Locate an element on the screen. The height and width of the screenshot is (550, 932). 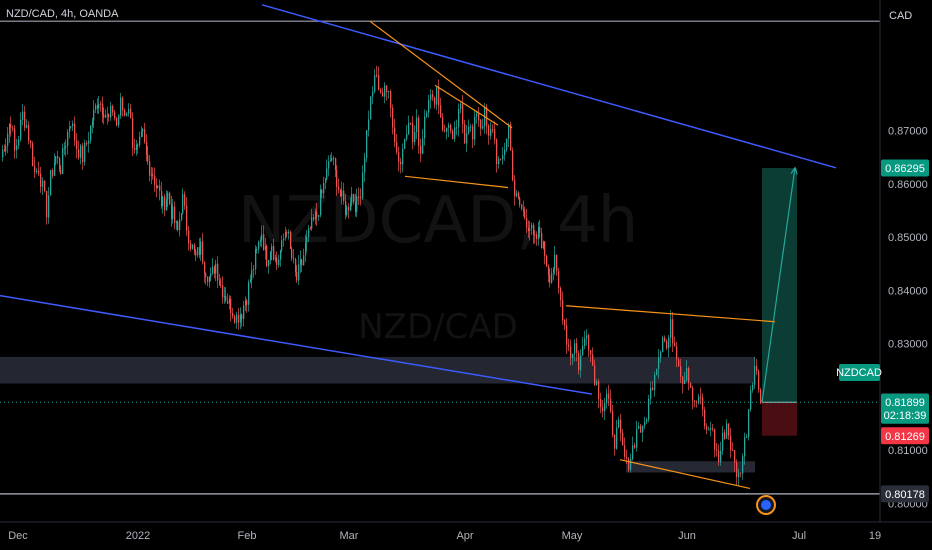
event-marker-icon is located at coordinates (766, 505).